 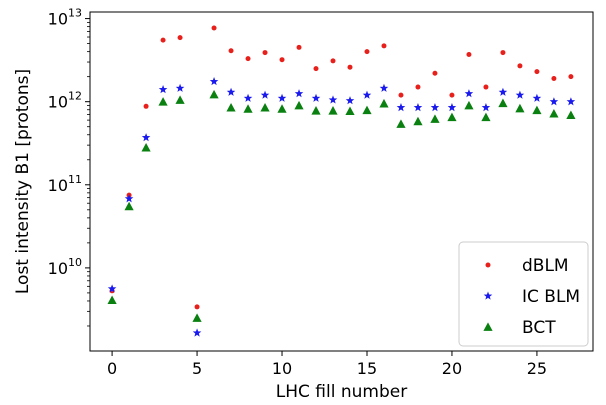 What do you see at coordinates (488, 326) in the screenshot?
I see `legend-marker-bct` at bounding box center [488, 326].